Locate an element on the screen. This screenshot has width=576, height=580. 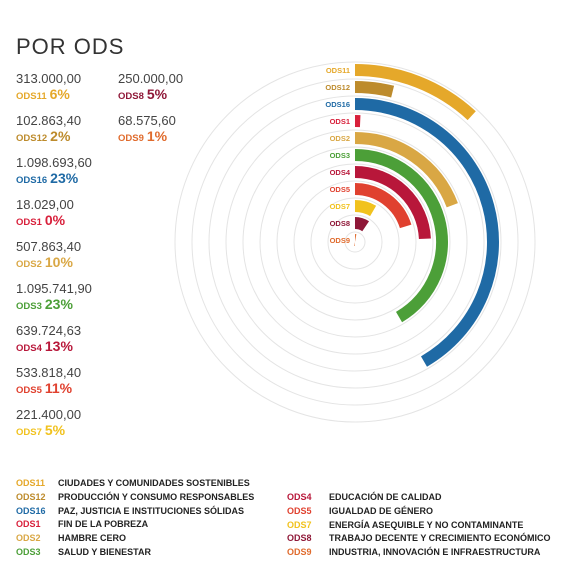
arc-ods12 is located at coordinates (374, 89).